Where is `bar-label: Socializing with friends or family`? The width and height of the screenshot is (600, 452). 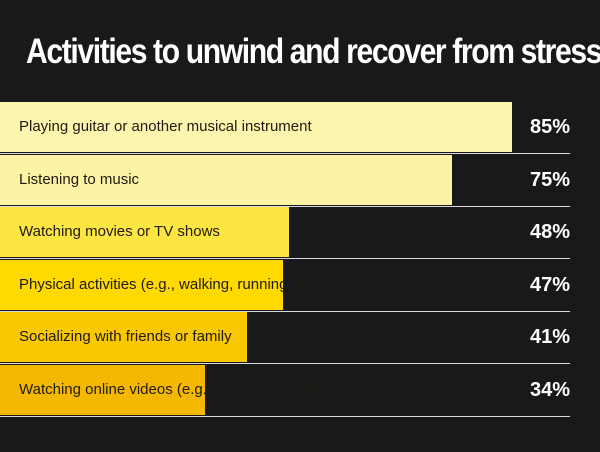
bar-label: Socializing with friends or family is located at coordinates (125, 336).